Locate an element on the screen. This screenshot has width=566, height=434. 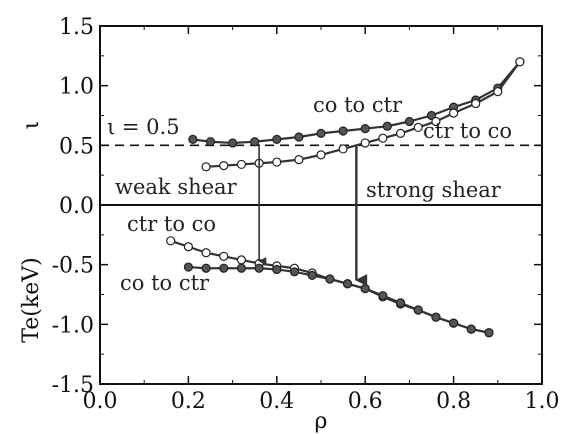
x-tick-label-0: 0.0 is located at coordinates (100, 401).